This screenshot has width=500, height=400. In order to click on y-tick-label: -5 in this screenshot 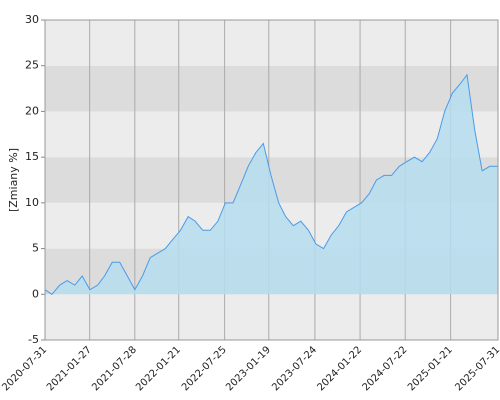, I will do `click(33, 339)`.